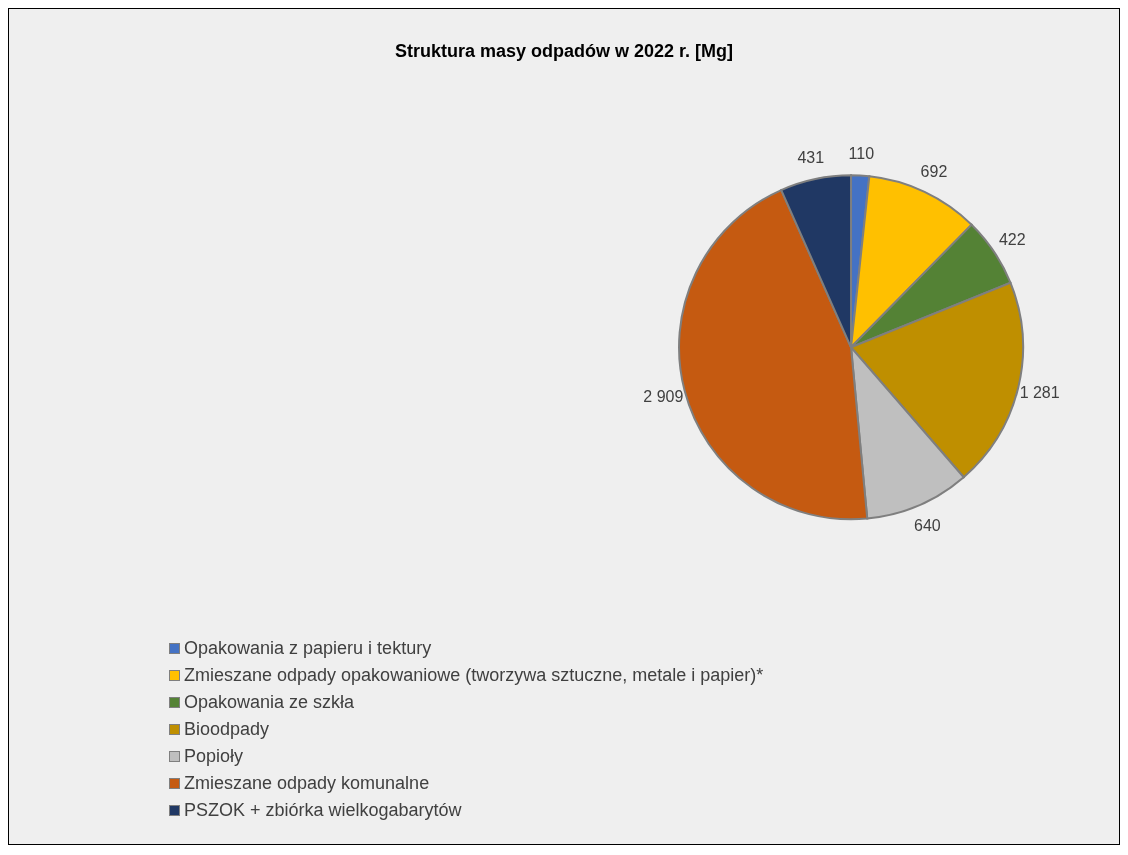 The height and width of the screenshot is (855, 1128). I want to click on legend-label: PSZOK + zbiórka wielkogabarytów, so click(323, 810).